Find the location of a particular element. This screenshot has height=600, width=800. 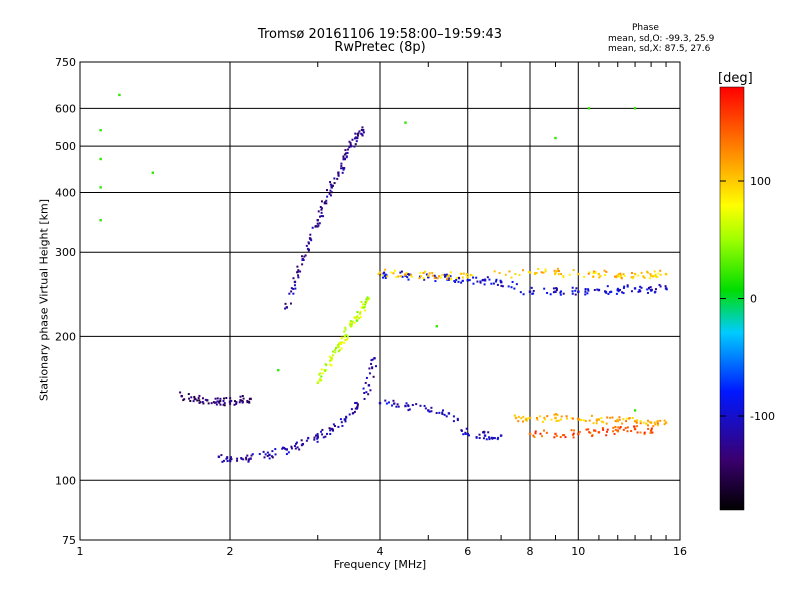

phase-stats-heading: Phase is located at coordinates (645, 28).